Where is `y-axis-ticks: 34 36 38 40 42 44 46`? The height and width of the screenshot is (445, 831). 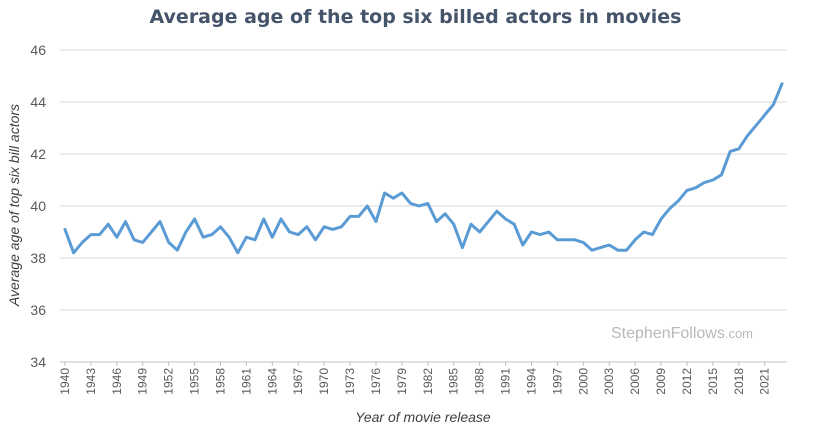 y-axis-ticks: 34 36 38 40 42 44 46 is located at coordinates (38, 206).